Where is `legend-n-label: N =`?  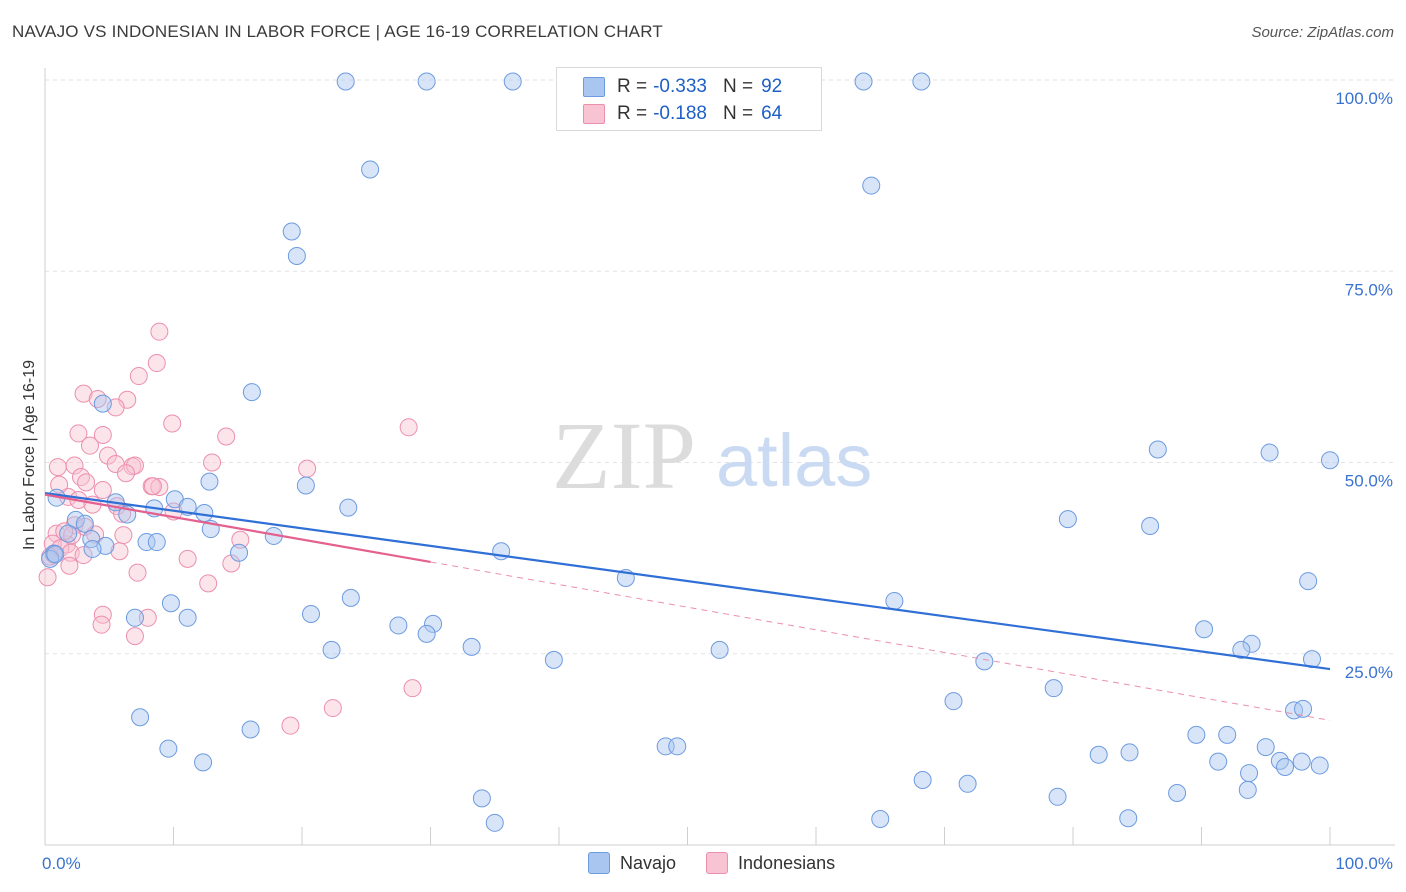 legend-n-label: N = is located at coordinates (738, 113).